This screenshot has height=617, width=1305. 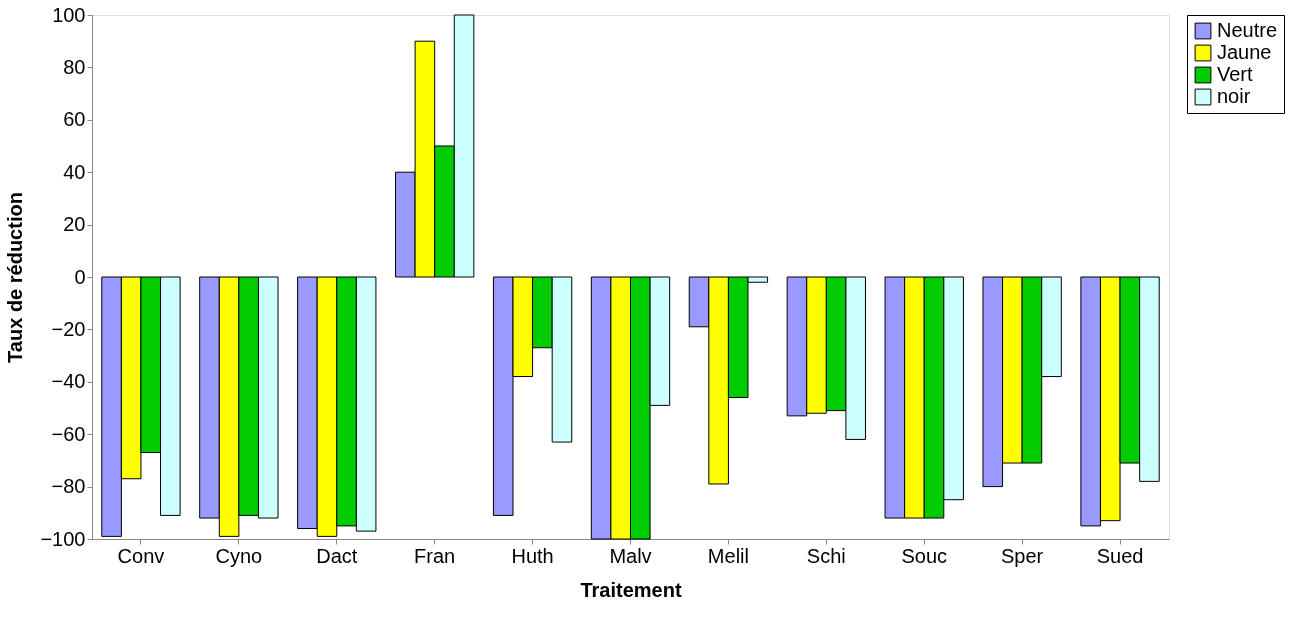 What do you see at coordinates (631, 589) in the screenshot?
I see `x-axis-title: Traitement` at bounding box center [631, 589].